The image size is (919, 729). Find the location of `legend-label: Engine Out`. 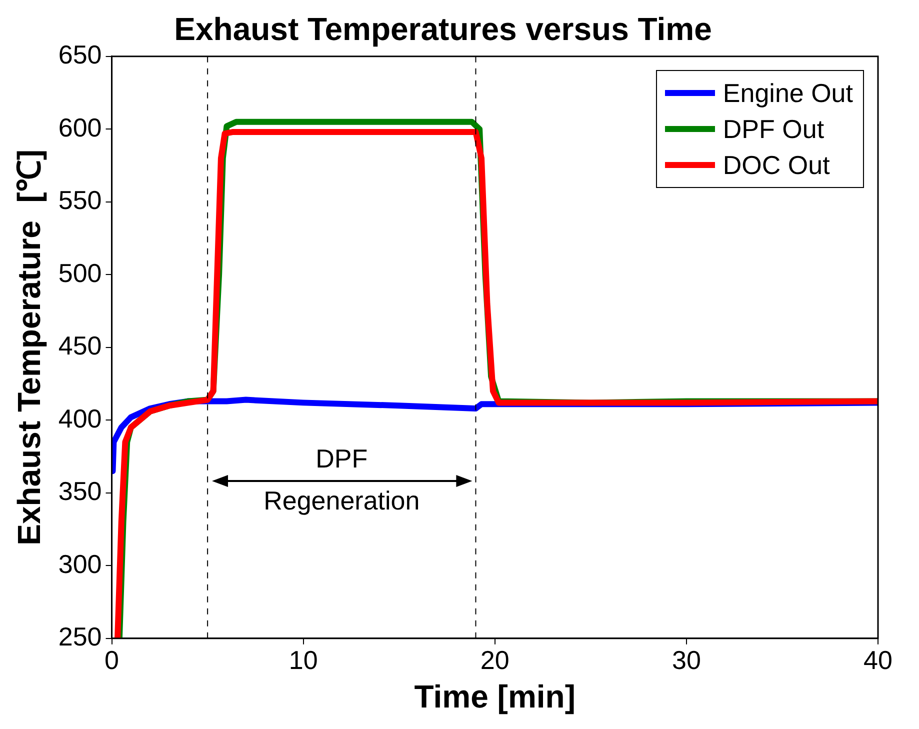

legend-label: Engine Out is located at coordinates (787, 93).